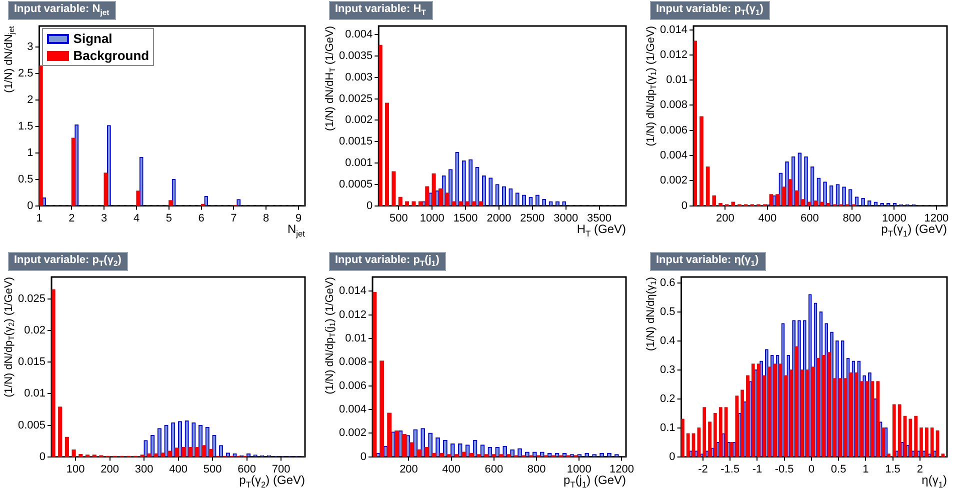 This screenshot has width=963, height=502. What do you see at coordinates (355, 56) in the screenshot?
I see `y-tick-label: 0.0035` at bounding box center [355, 56].